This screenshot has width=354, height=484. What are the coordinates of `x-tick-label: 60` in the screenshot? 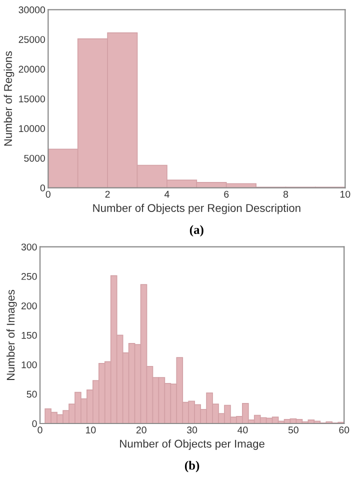 It's located at (344, 430).